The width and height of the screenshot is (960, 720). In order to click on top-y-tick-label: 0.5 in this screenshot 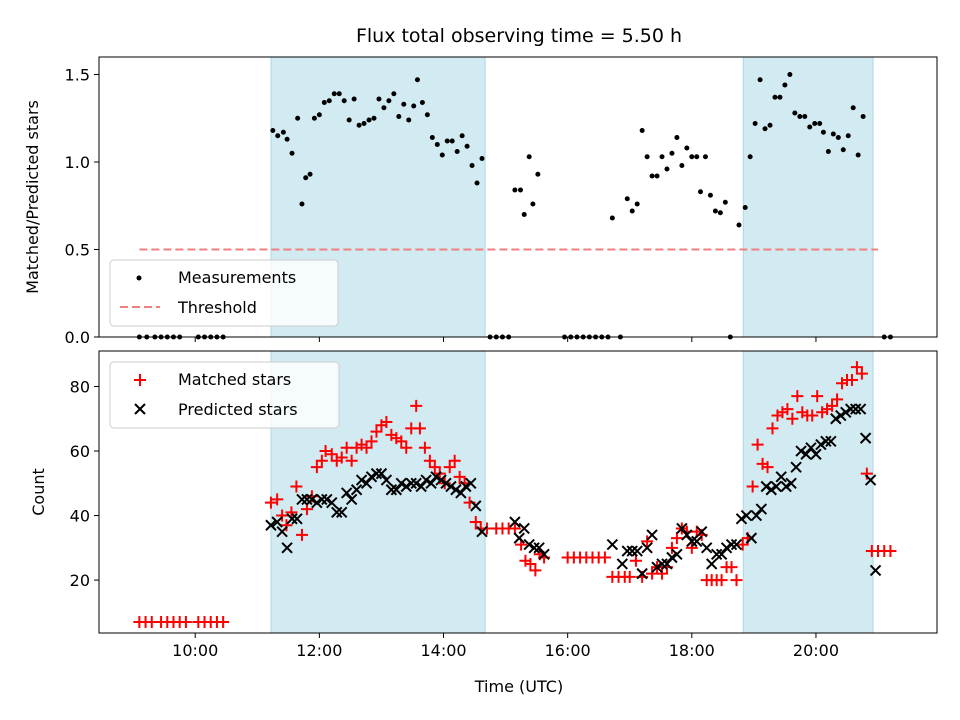, I will do `click(77, 250)`.